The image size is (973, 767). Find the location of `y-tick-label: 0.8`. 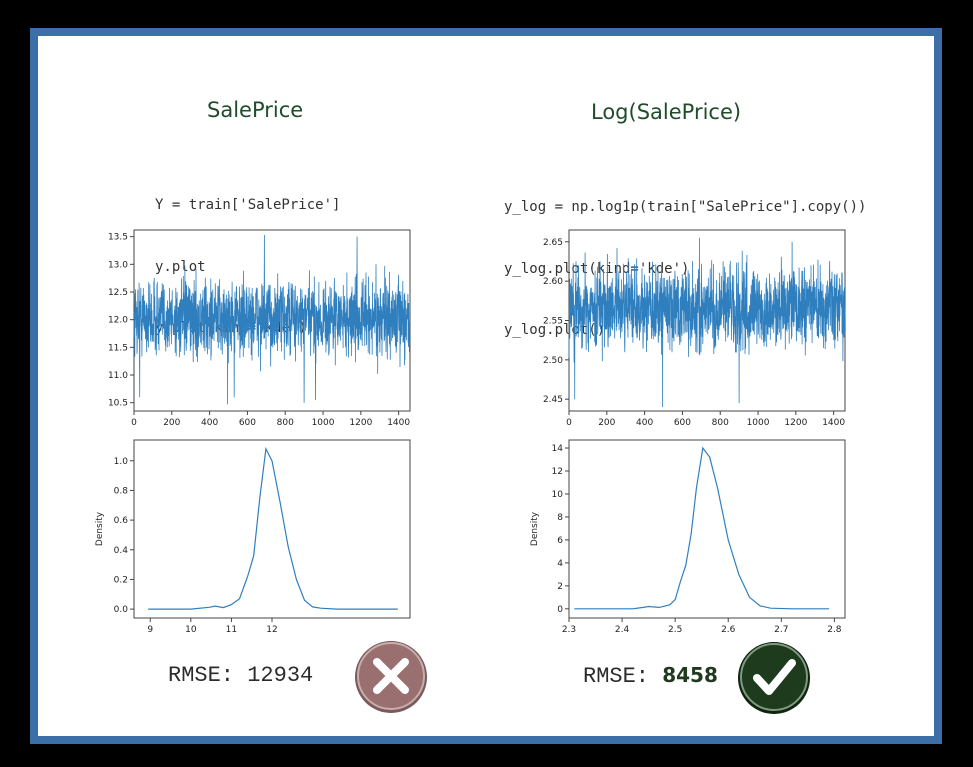

y-tick-label: 0.8 is located at coordinates (121, 491).